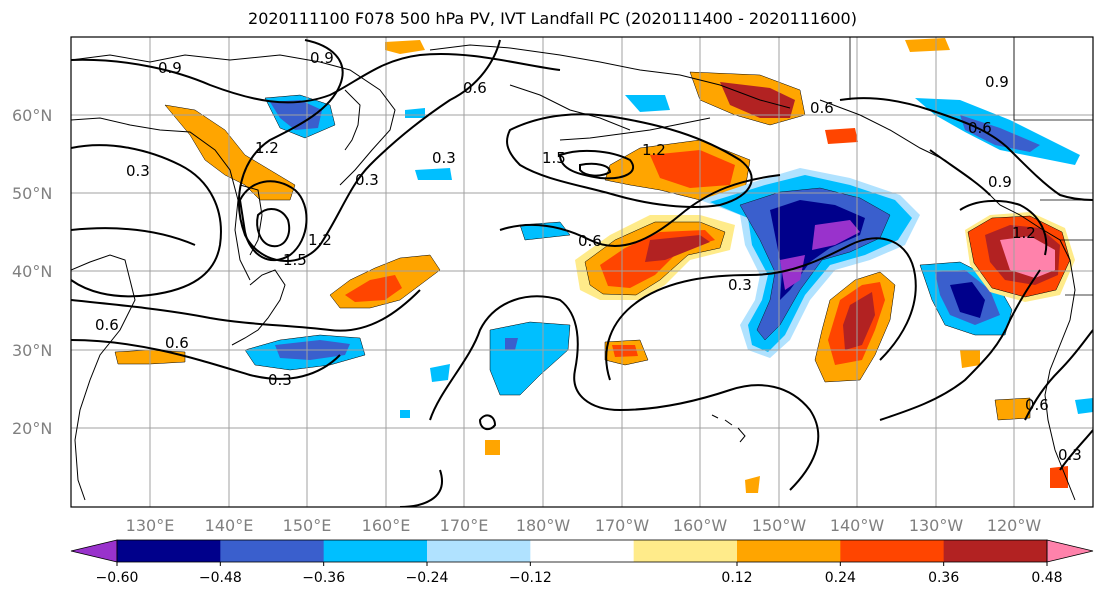  What do you see at coordinates (936, 525) in the screenshot?
I see `lon-label: 130°W` at bounding box center [936, 525].